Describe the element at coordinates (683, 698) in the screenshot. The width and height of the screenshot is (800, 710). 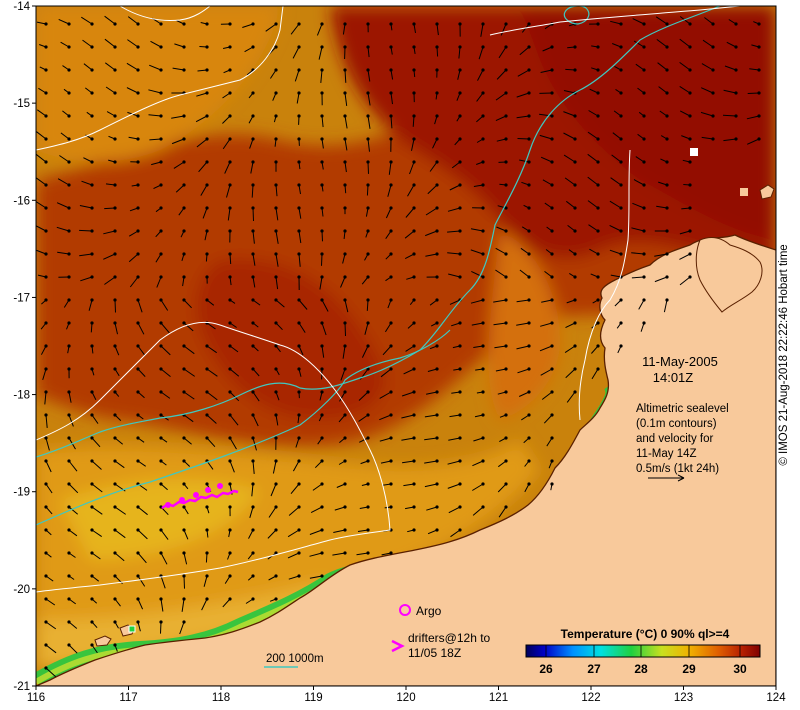
I see `x-tick-label: 123` at that location.